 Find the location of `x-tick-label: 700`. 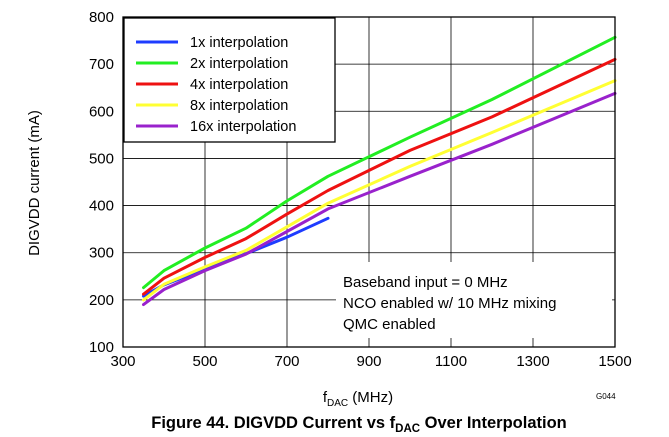

x-tick-label: 700 is located at coordinates (286, 361).